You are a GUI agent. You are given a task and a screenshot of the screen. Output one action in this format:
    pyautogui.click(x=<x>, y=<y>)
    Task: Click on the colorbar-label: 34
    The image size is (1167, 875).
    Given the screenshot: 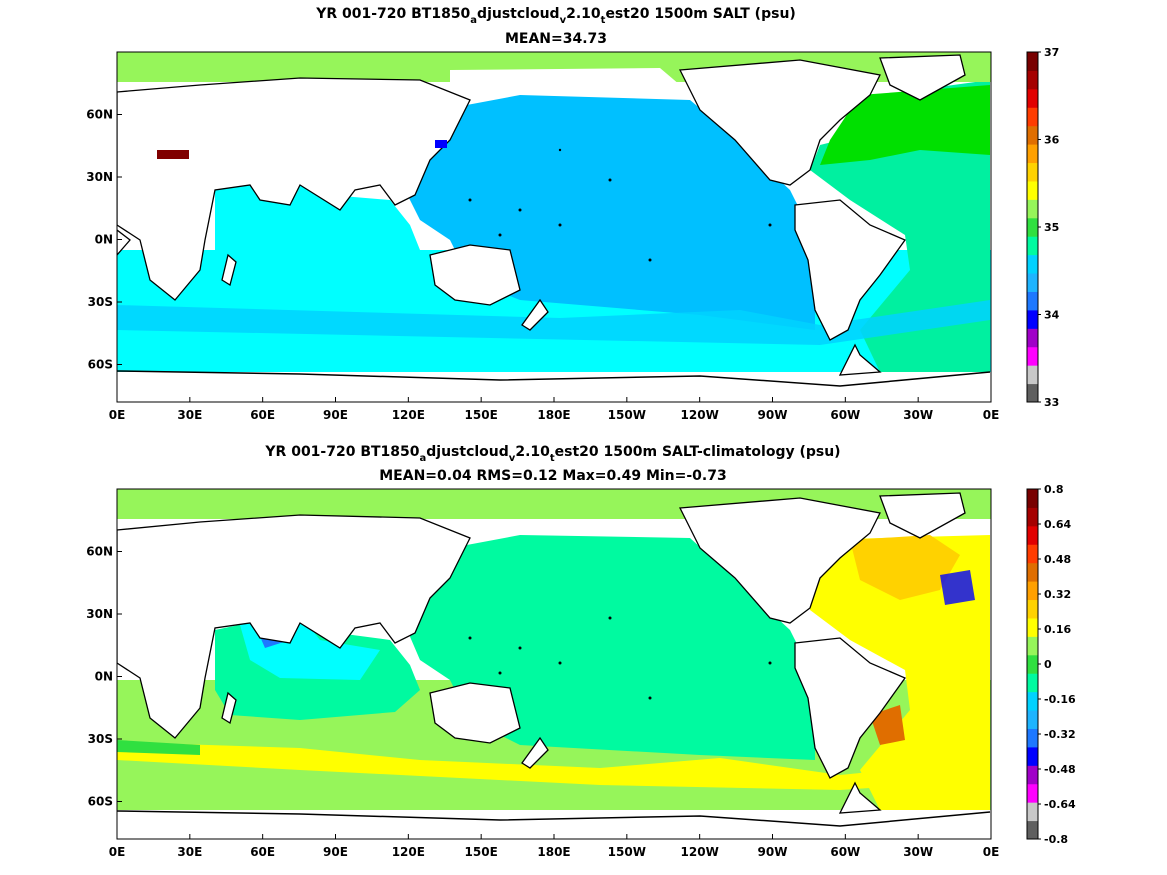 What is the action you would take?
    pyautogui.click(x=1052, y=315)
    